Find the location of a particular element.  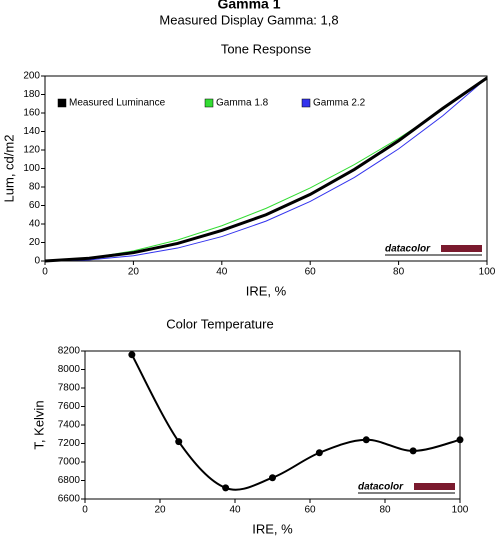

page-subtitle: Measured Display Gamma: 1,8 is located at coordinates (248, 19).